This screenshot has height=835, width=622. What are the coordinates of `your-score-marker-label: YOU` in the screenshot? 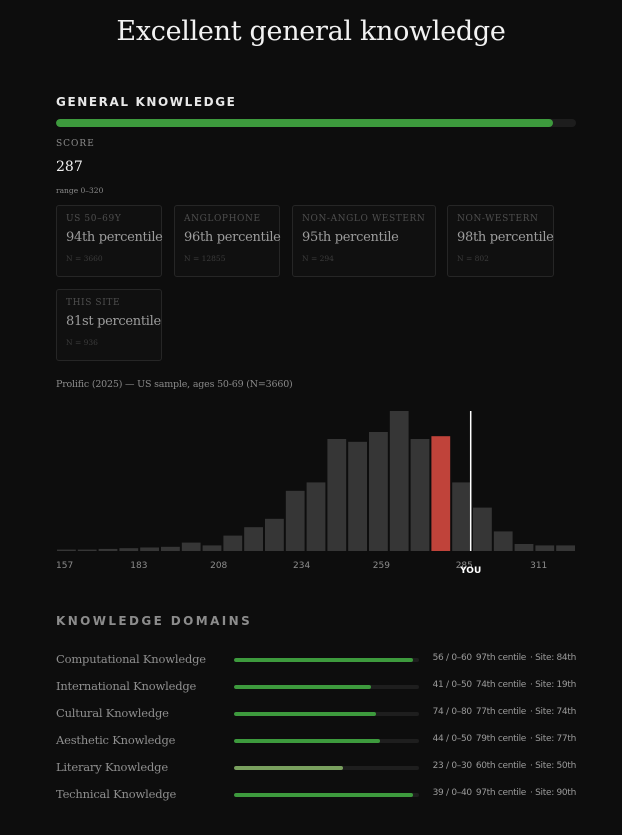 It's located at (470, 571).